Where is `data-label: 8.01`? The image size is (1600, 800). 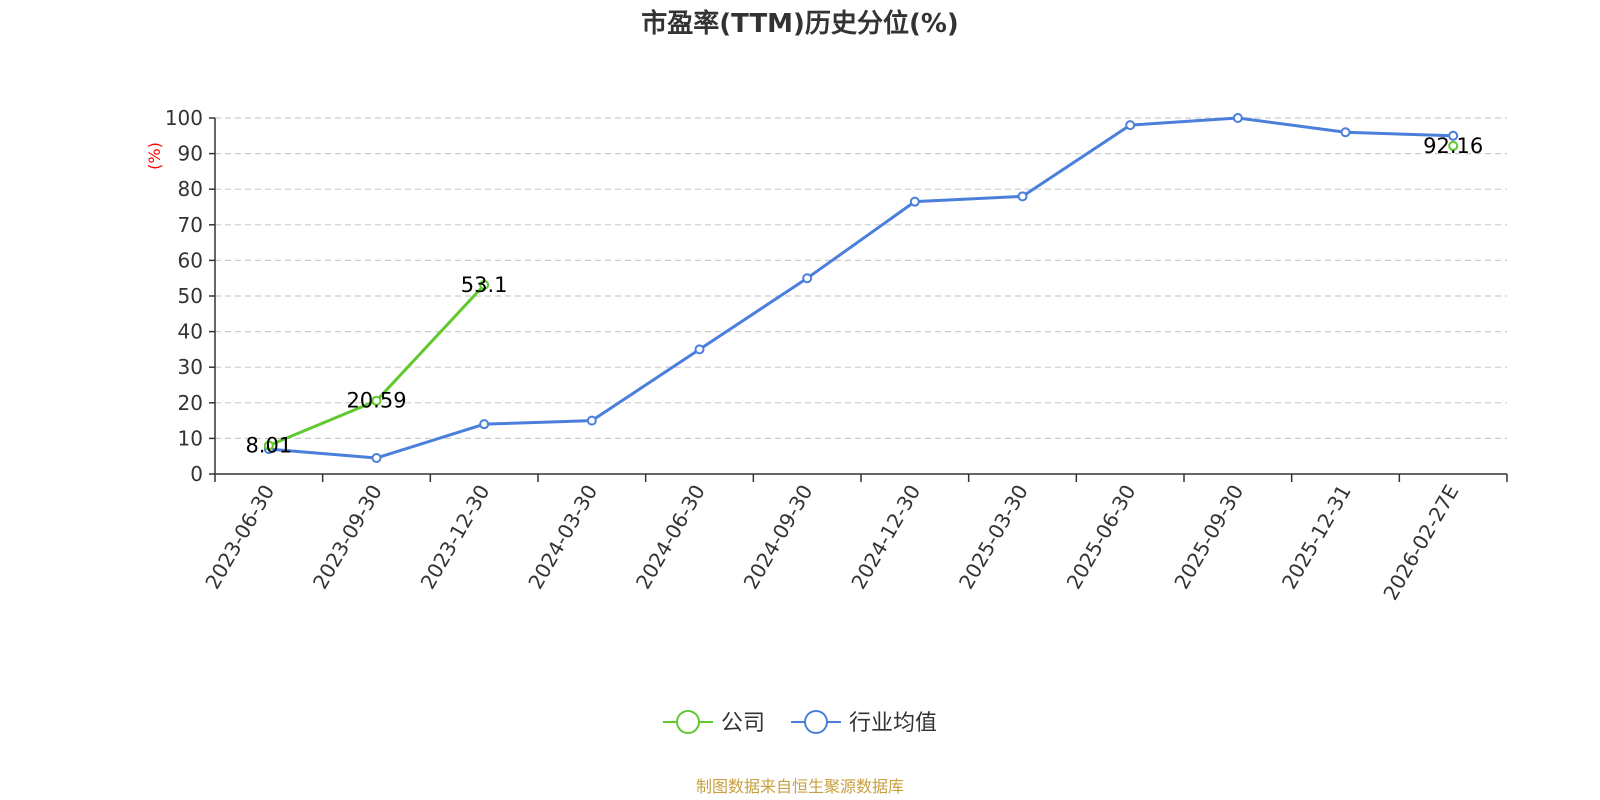
data-label: 8.01 is located at coordinates (268, 445).